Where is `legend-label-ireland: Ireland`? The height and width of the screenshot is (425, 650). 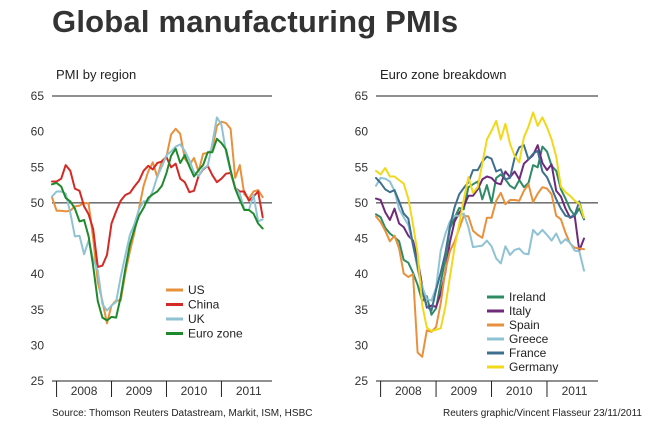 legend-label-ireland: Ireland is located at coordinates (527, 297).